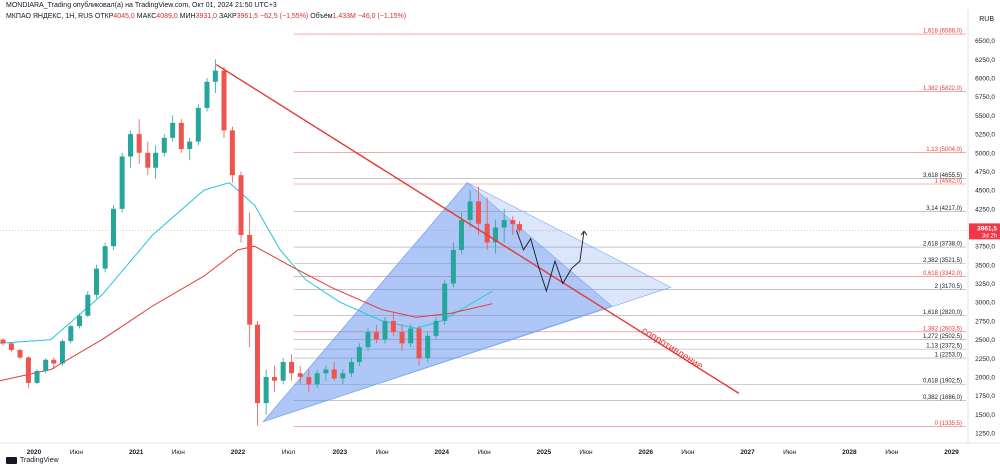 The width and height of the screenshot is (1000, 467). Describe the element at coordinates (584, 233) in the screenshot. I see `projection-arrow-icon` at that location.